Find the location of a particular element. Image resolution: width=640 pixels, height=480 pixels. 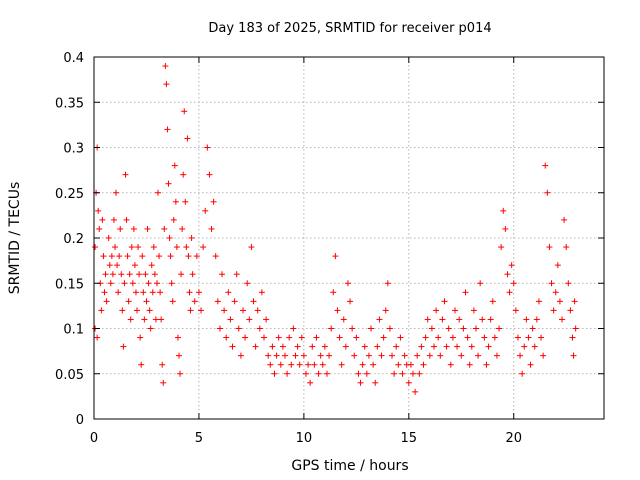

y-tick-label: 0.1 is located at coordinates (73, 330).